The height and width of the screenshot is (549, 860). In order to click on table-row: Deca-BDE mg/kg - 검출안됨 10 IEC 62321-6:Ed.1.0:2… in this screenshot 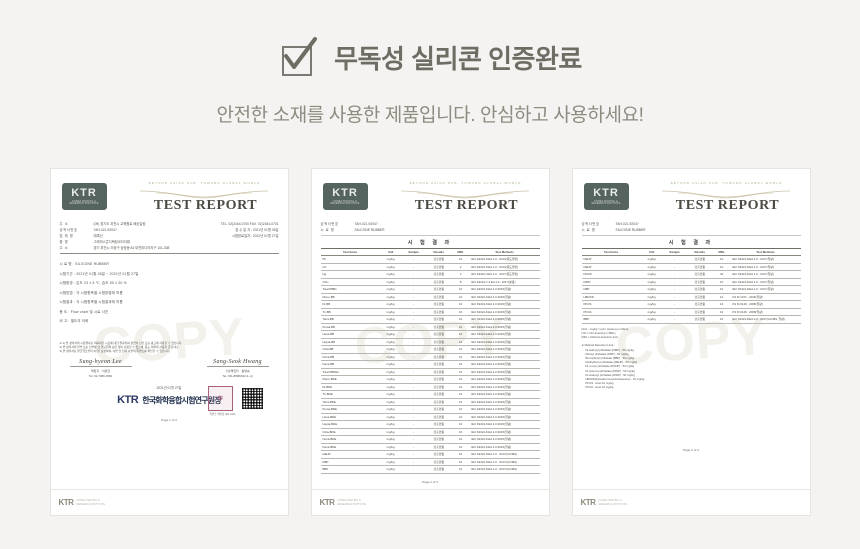, I will do `click(430, 446)`.